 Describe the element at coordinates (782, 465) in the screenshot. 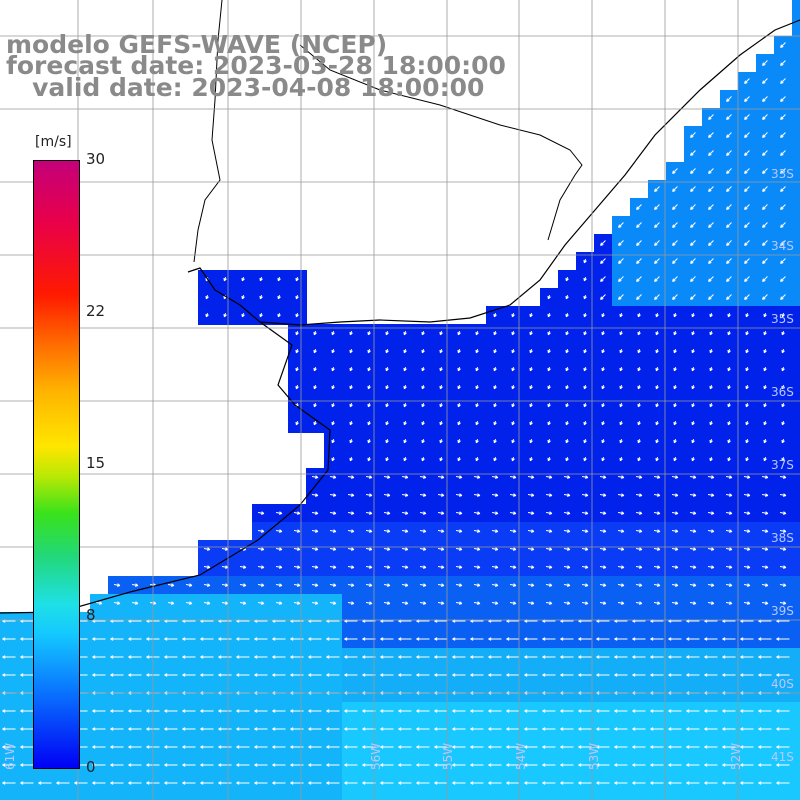

I see `latitude-label: 37S` at that location.